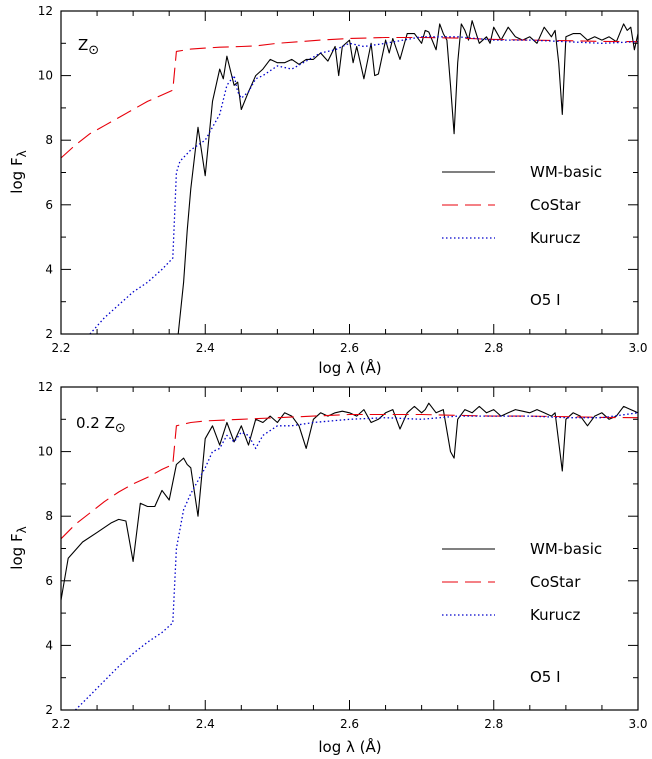  I want to click on panel-label-text: 0.2 Z, so click(95, 423).